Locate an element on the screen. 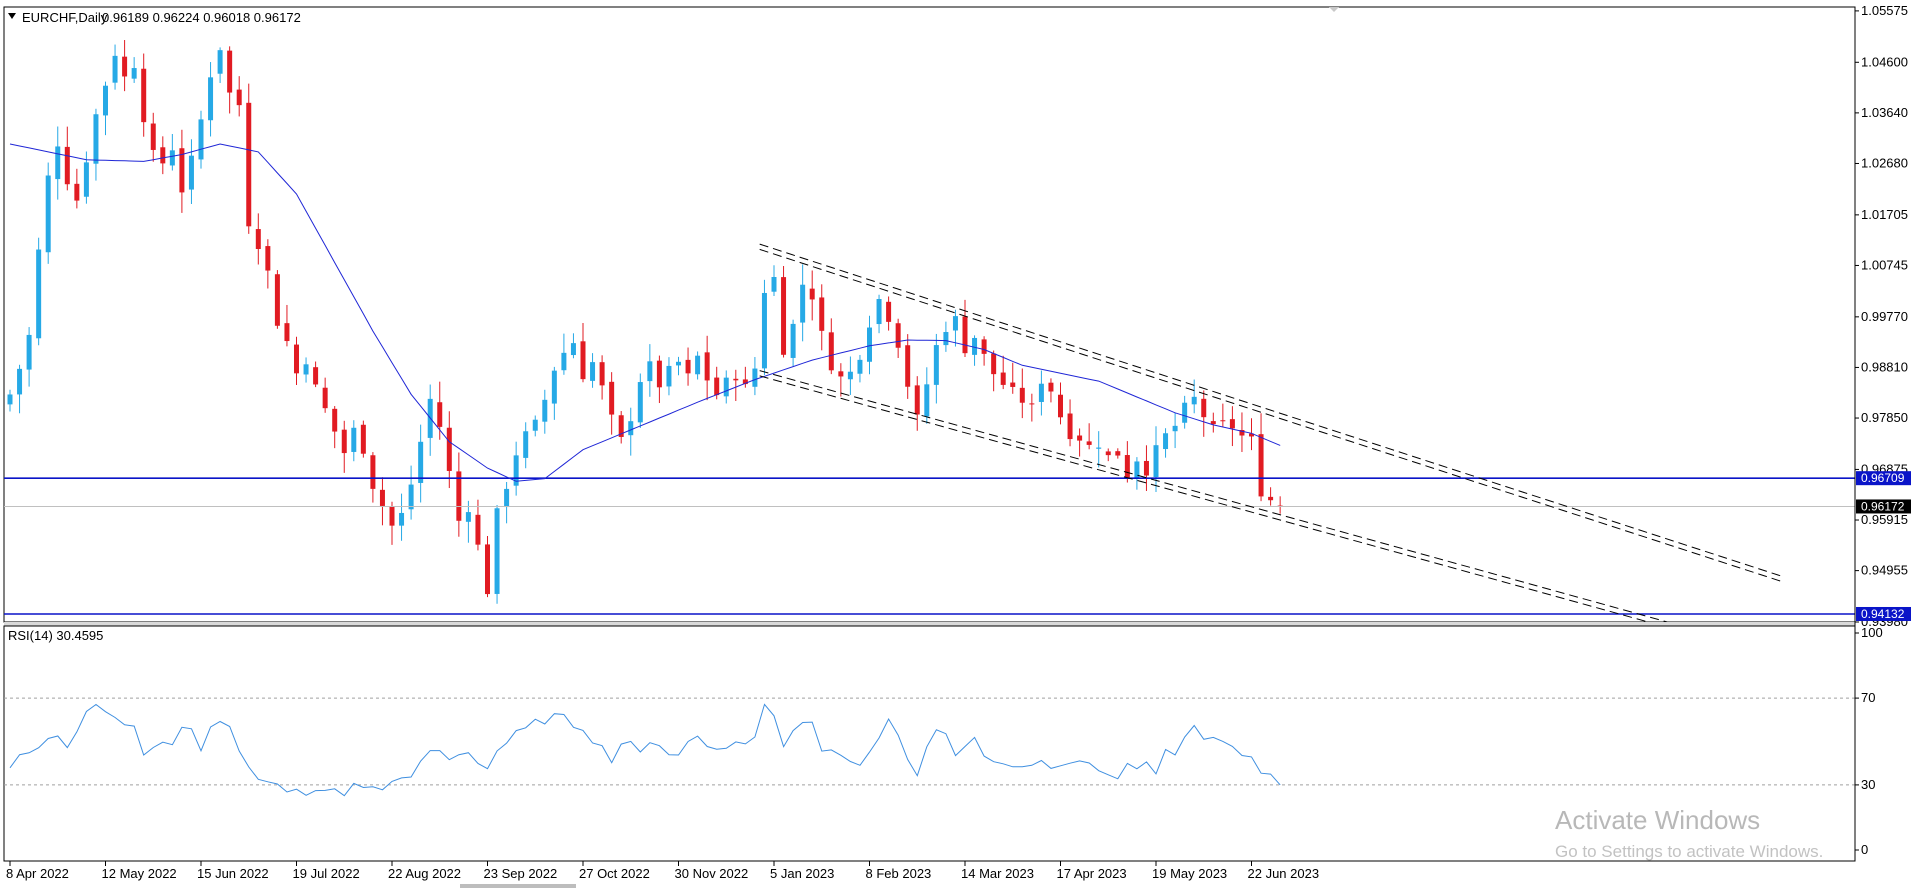 The width and height of the screenshot is (1920, 888). time-tick-label: 22 Aug 2022 is located at coordinates (424, 873).